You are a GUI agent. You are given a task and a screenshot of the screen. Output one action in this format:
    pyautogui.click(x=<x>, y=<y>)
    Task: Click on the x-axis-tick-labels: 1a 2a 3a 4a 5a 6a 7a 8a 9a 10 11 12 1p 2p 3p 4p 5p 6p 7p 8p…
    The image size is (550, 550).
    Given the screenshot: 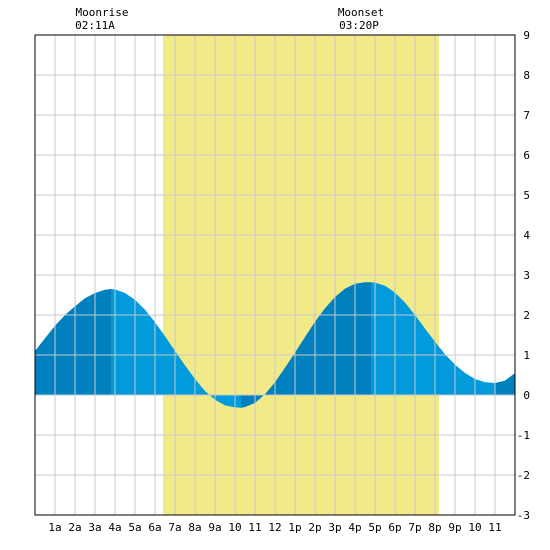 What is the action you would take?
    pyautogui.click(x=274, y=527)
    